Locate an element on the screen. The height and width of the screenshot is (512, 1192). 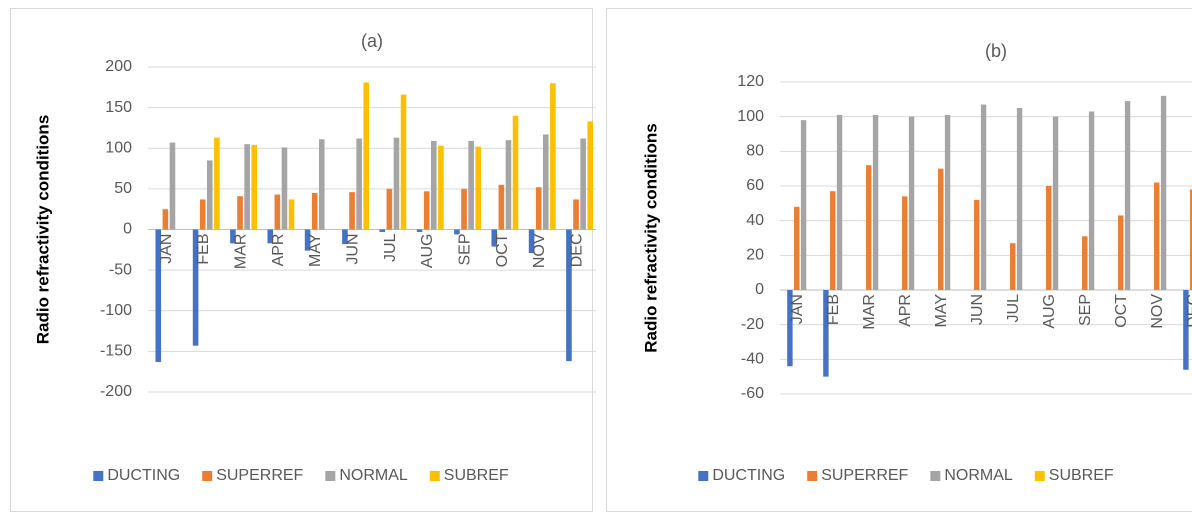
chart-title: (a) is located at coordinates (372, 41).